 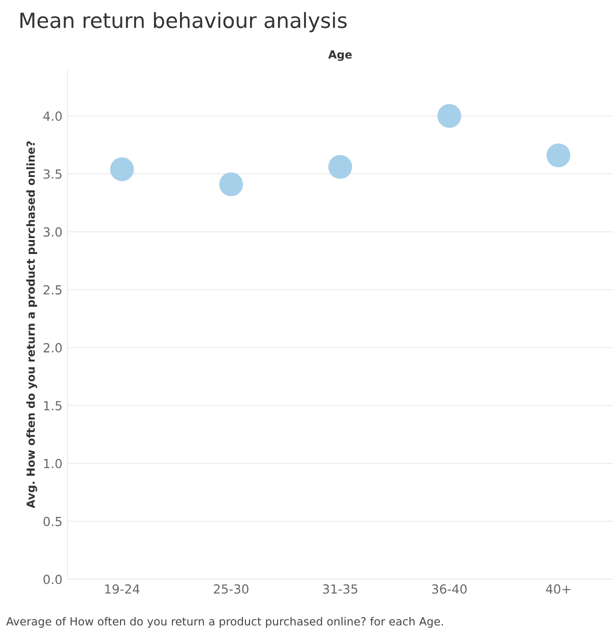 What do you see at coordinates (32, 324) in the screenshot?
I see `y-axis-title: Avg. How often do you return a product purchased online?` at bounding box center [32, 324].